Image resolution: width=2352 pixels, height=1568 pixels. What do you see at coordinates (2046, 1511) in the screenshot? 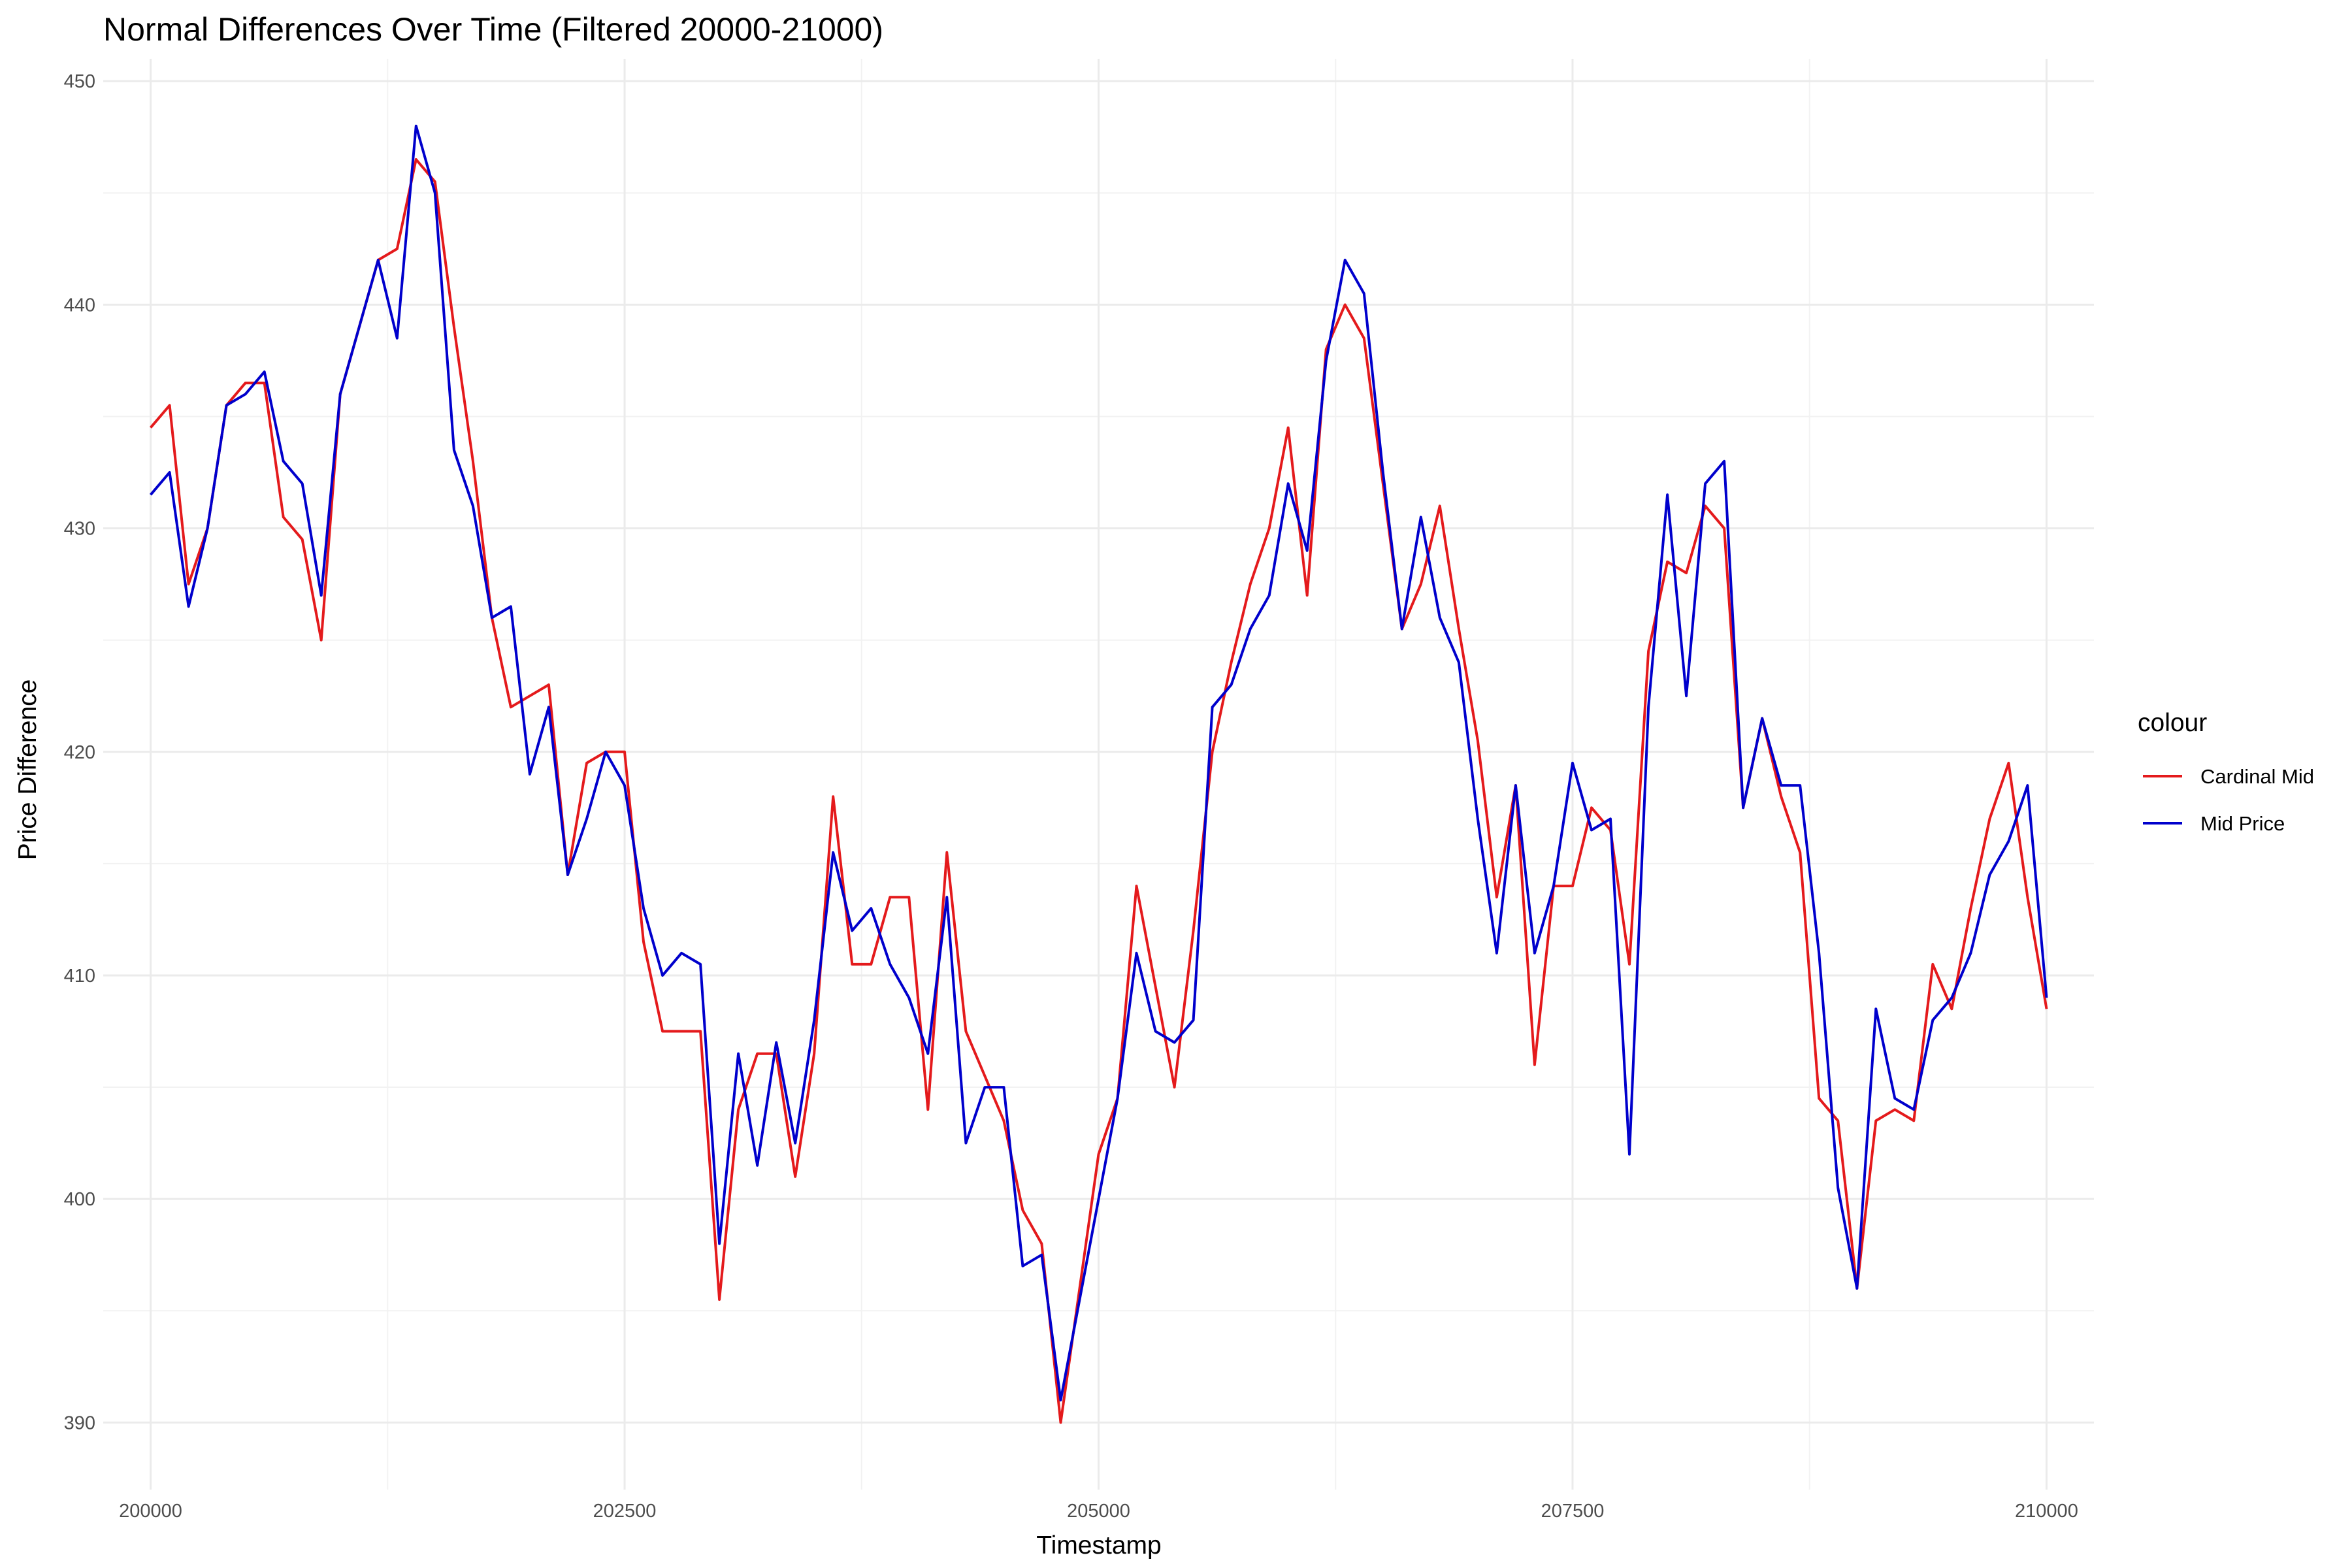
I see `x-tick-label: 210000` at bounding box center [2046, 1511].